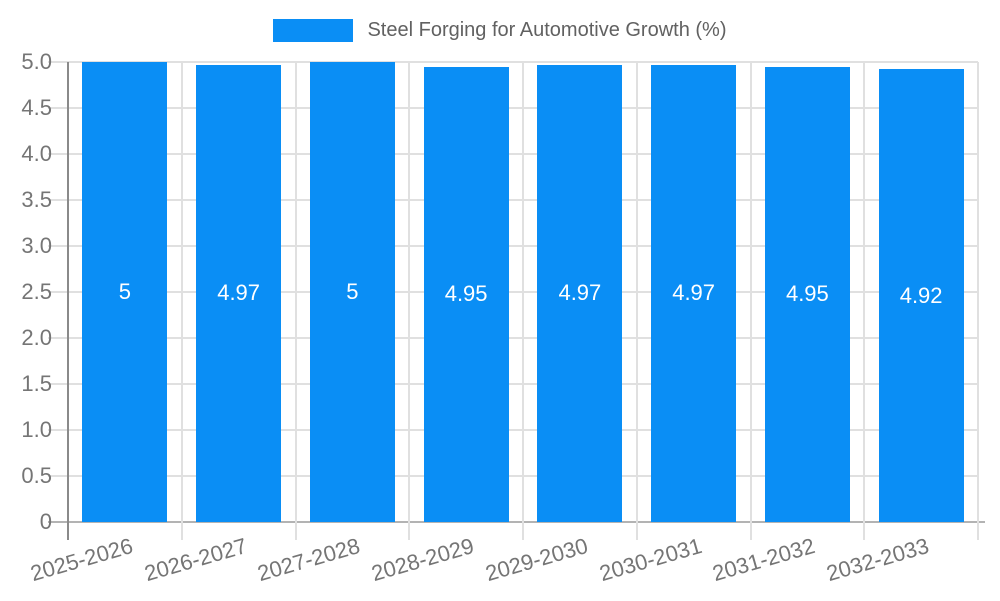 Image resolution: width=1000 pixels, height=601 pixels. Describe the element at coordinates (36, 153) in the screenshot. I see `y-tick-label: 4.0` at that location.